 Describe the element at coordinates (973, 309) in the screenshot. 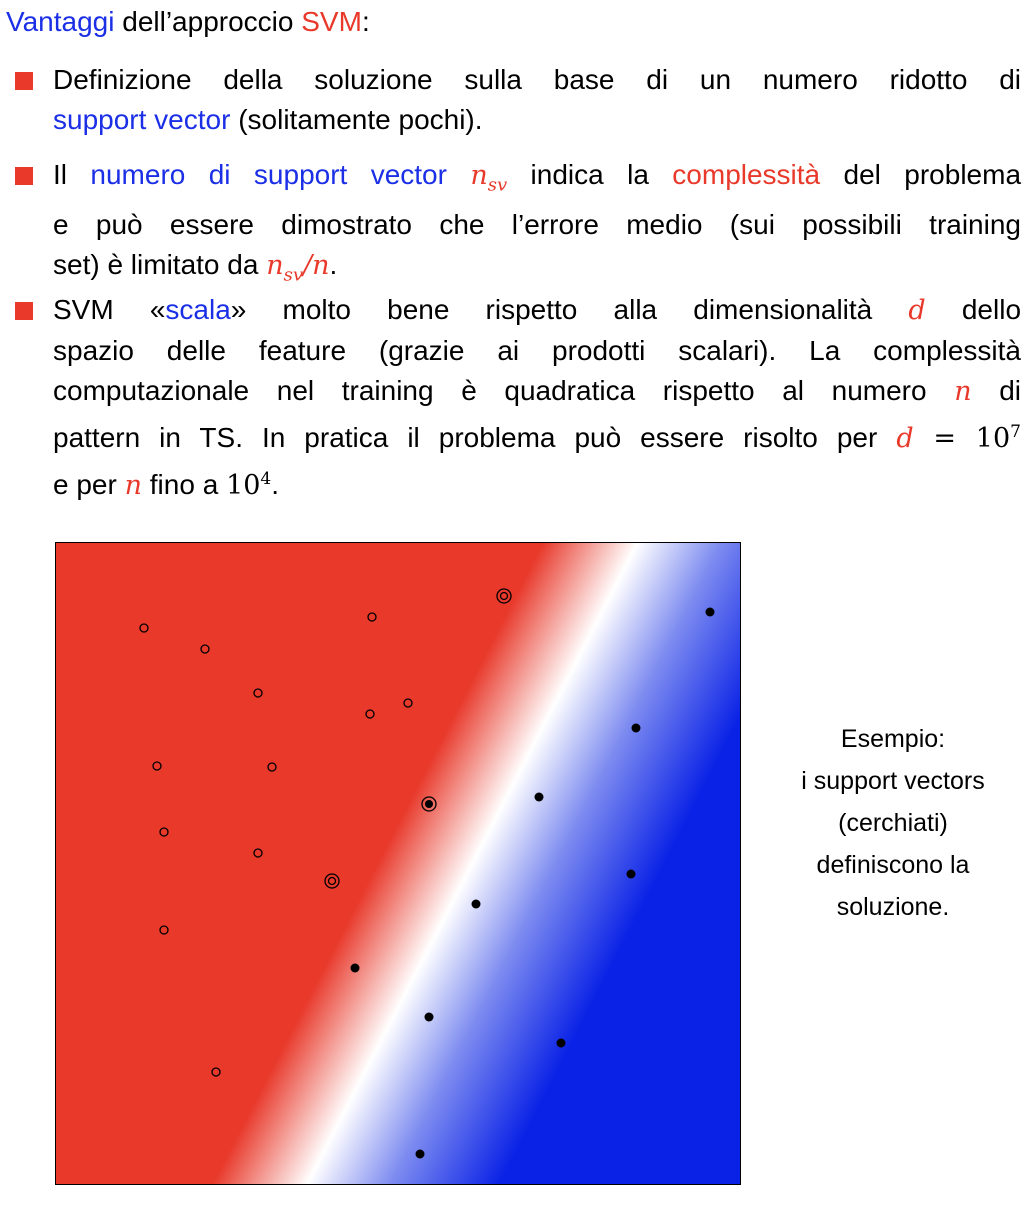

I see `bullet-3-text-c: dello` at that location.